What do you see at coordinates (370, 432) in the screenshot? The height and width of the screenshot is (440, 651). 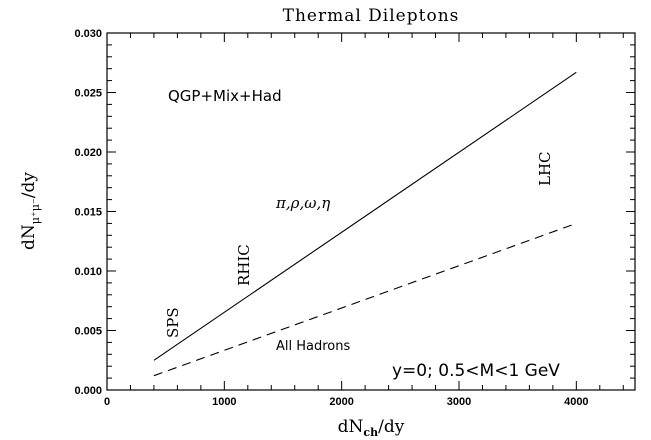 I see `x-axis-label-sub: ch` at bounding box center [370, 432].